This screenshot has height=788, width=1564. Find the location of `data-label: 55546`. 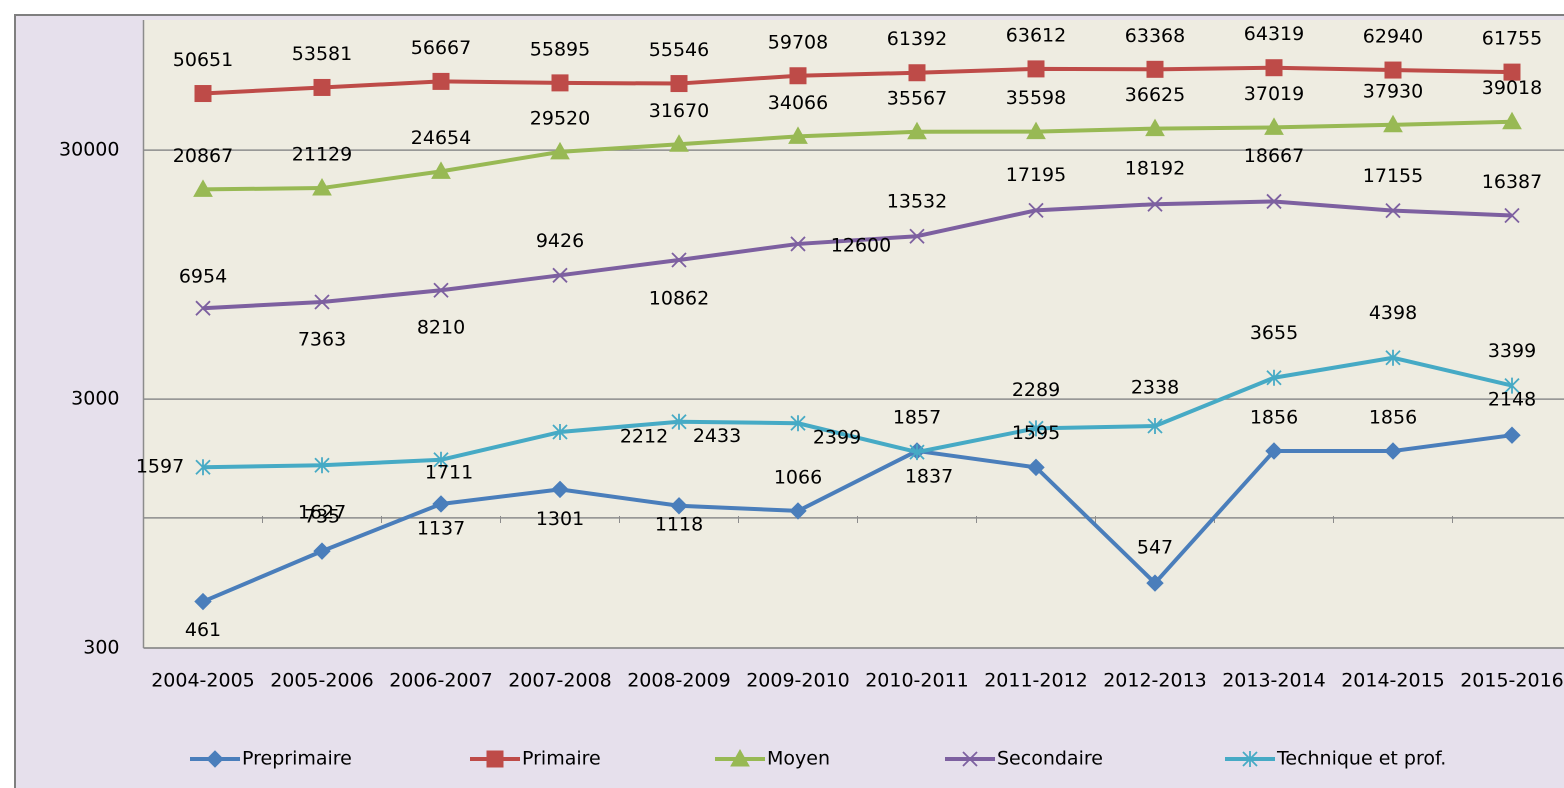

data-label: 55546 is located at coordinates (679, 50).